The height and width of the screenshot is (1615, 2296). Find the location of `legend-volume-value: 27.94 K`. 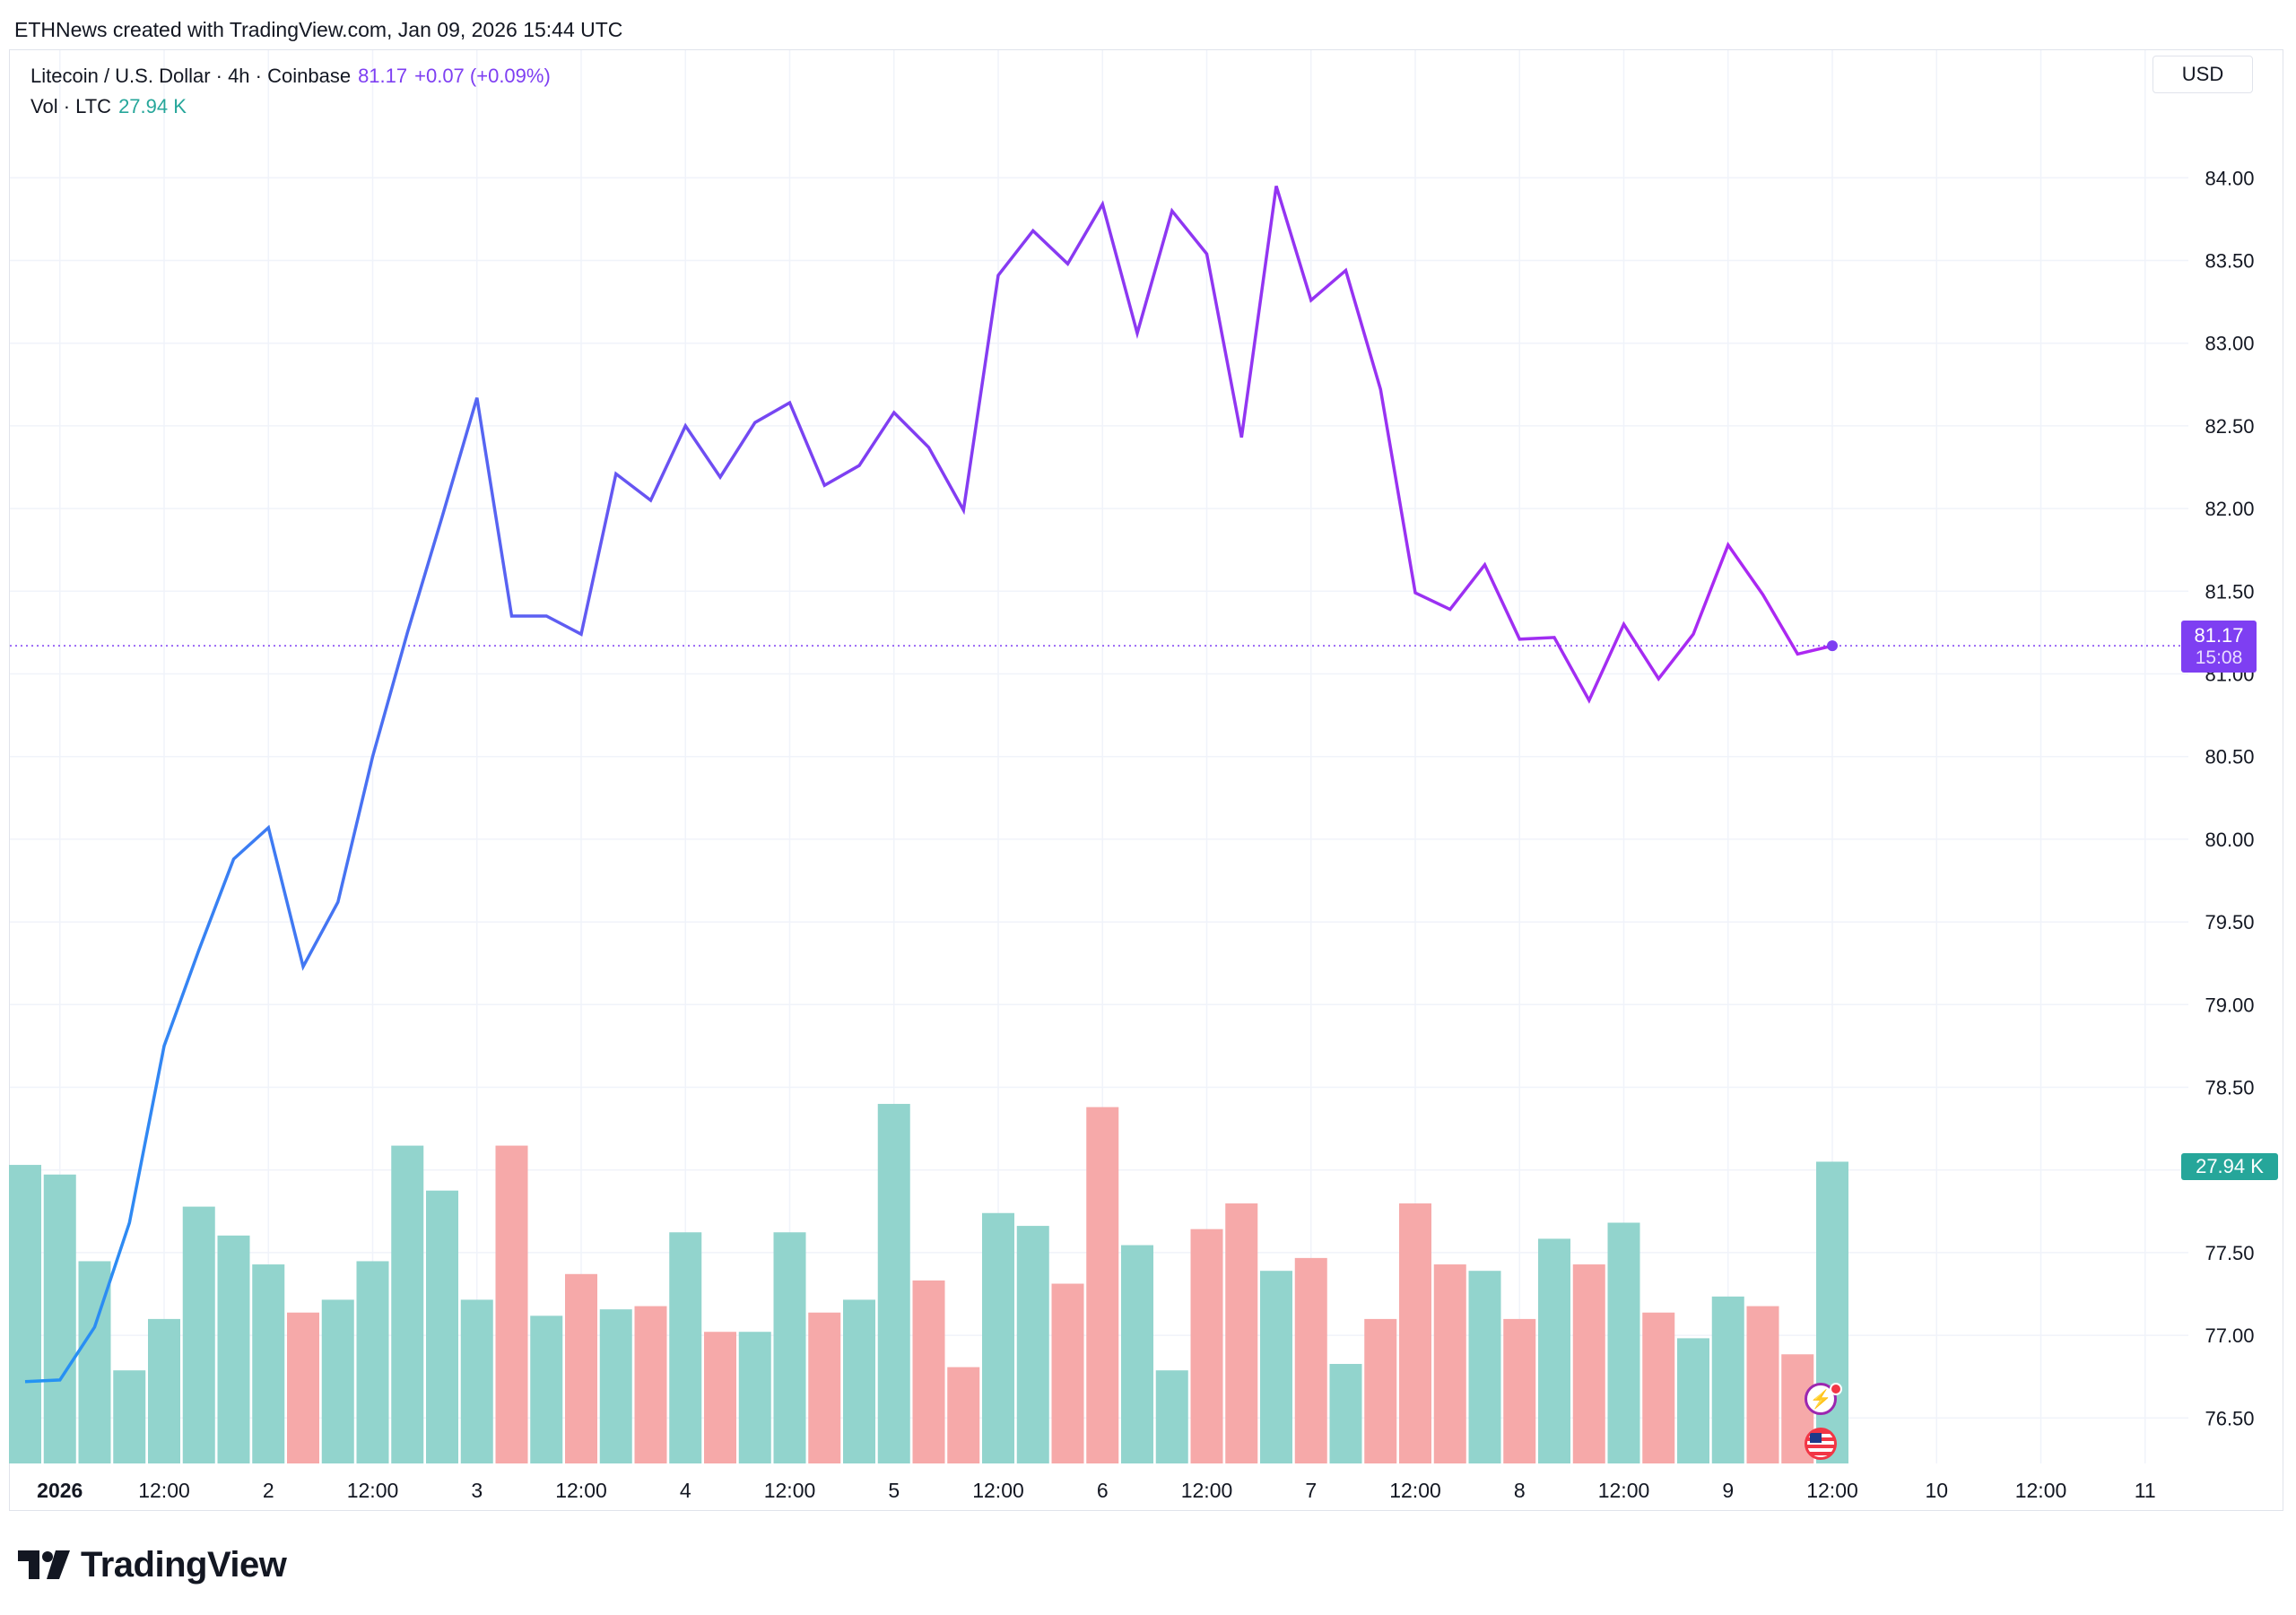

legend-volume-value: 27.94 K is located at coordinates (152, 106).